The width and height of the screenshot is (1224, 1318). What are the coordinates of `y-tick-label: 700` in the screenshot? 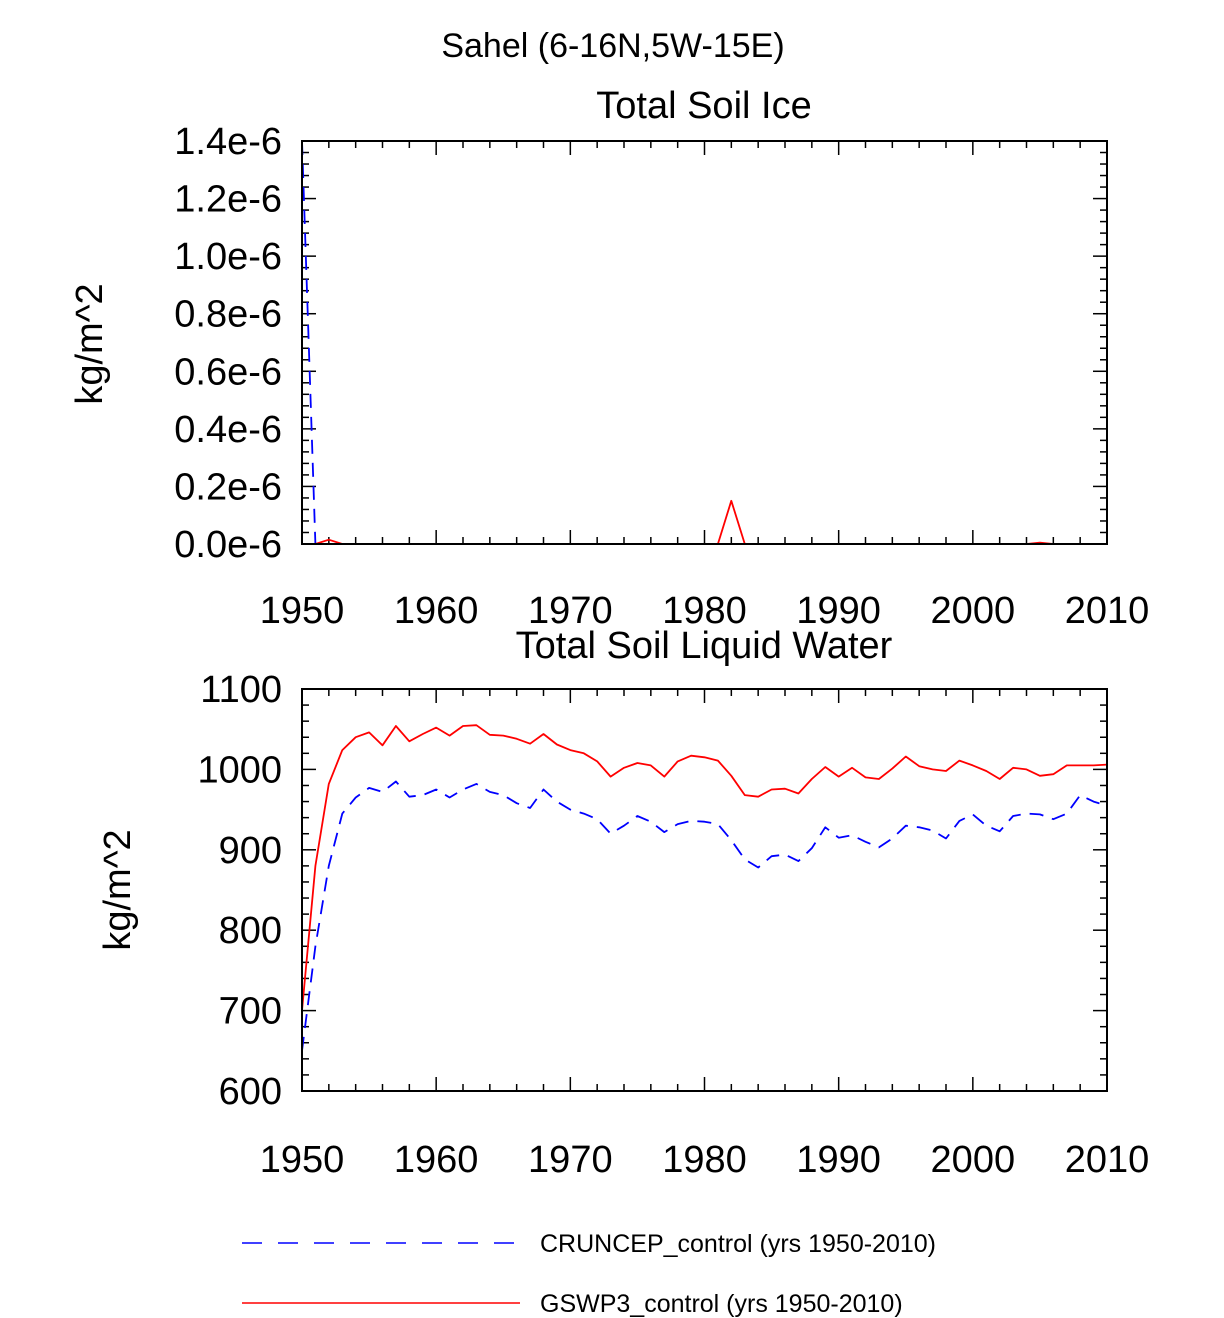 It's located at (250, 1012).